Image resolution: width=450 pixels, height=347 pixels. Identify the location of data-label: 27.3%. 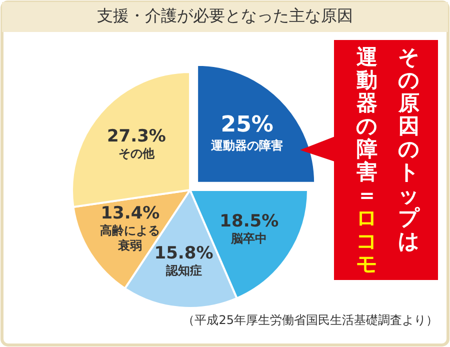
(136, 136).